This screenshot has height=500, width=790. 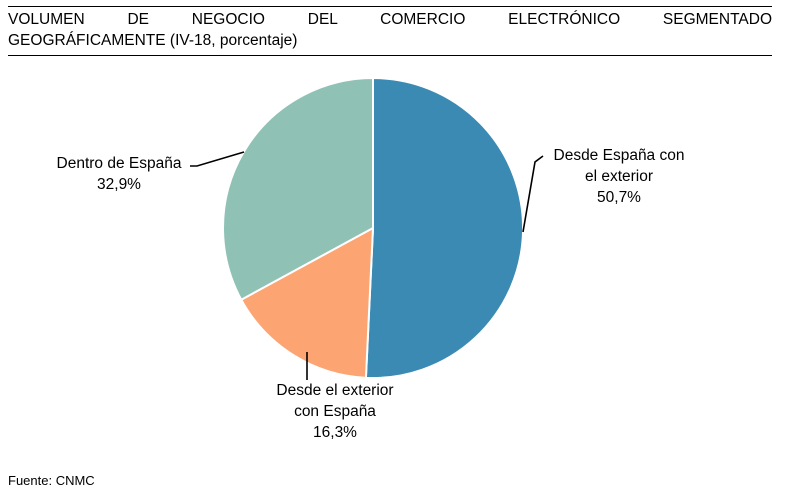 I want to click on slice-category-label-3: Dentro de España, so click(x=119, y=163).